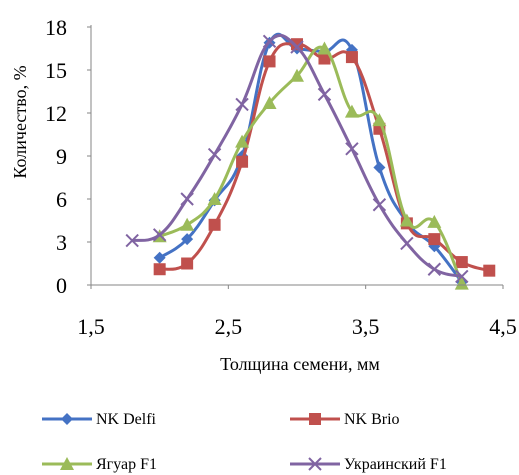 The height and width of the screenshot is (475, 519). Describe the element at coordinates (229, 326) in the screenshot. I see `x-tick-label: 2,5` at that location.